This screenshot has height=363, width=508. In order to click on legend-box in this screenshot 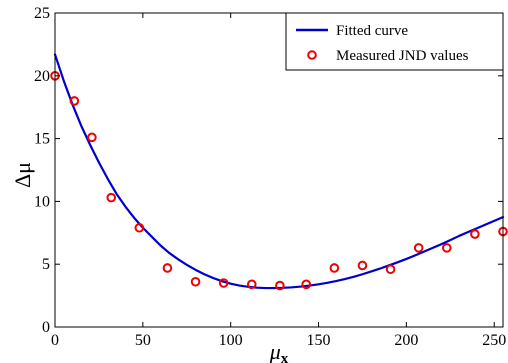, I will do `click(394, 41)`.